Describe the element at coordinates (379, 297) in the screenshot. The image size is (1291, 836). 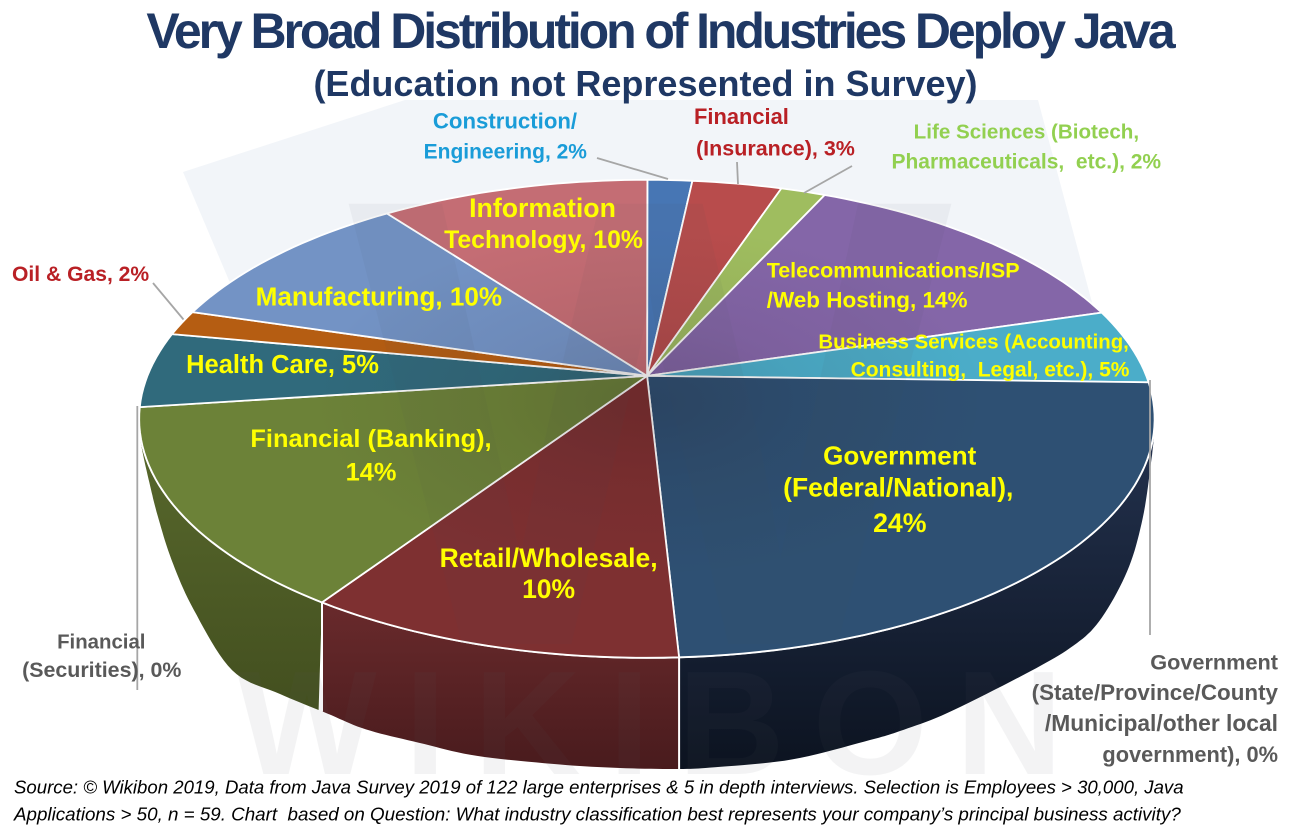
I see `svg-text: Manufacturing, 10%` at that location.